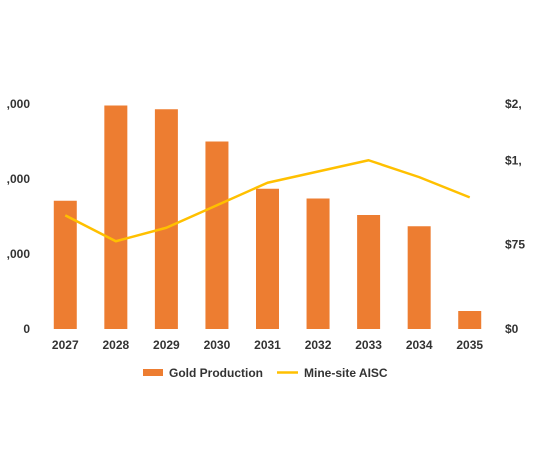 The image size is (534, 462). What do you see at coordinates (513, 104) in the screenshot?
I see `right-tick-3: $2,` at bounding box center [513, 104].